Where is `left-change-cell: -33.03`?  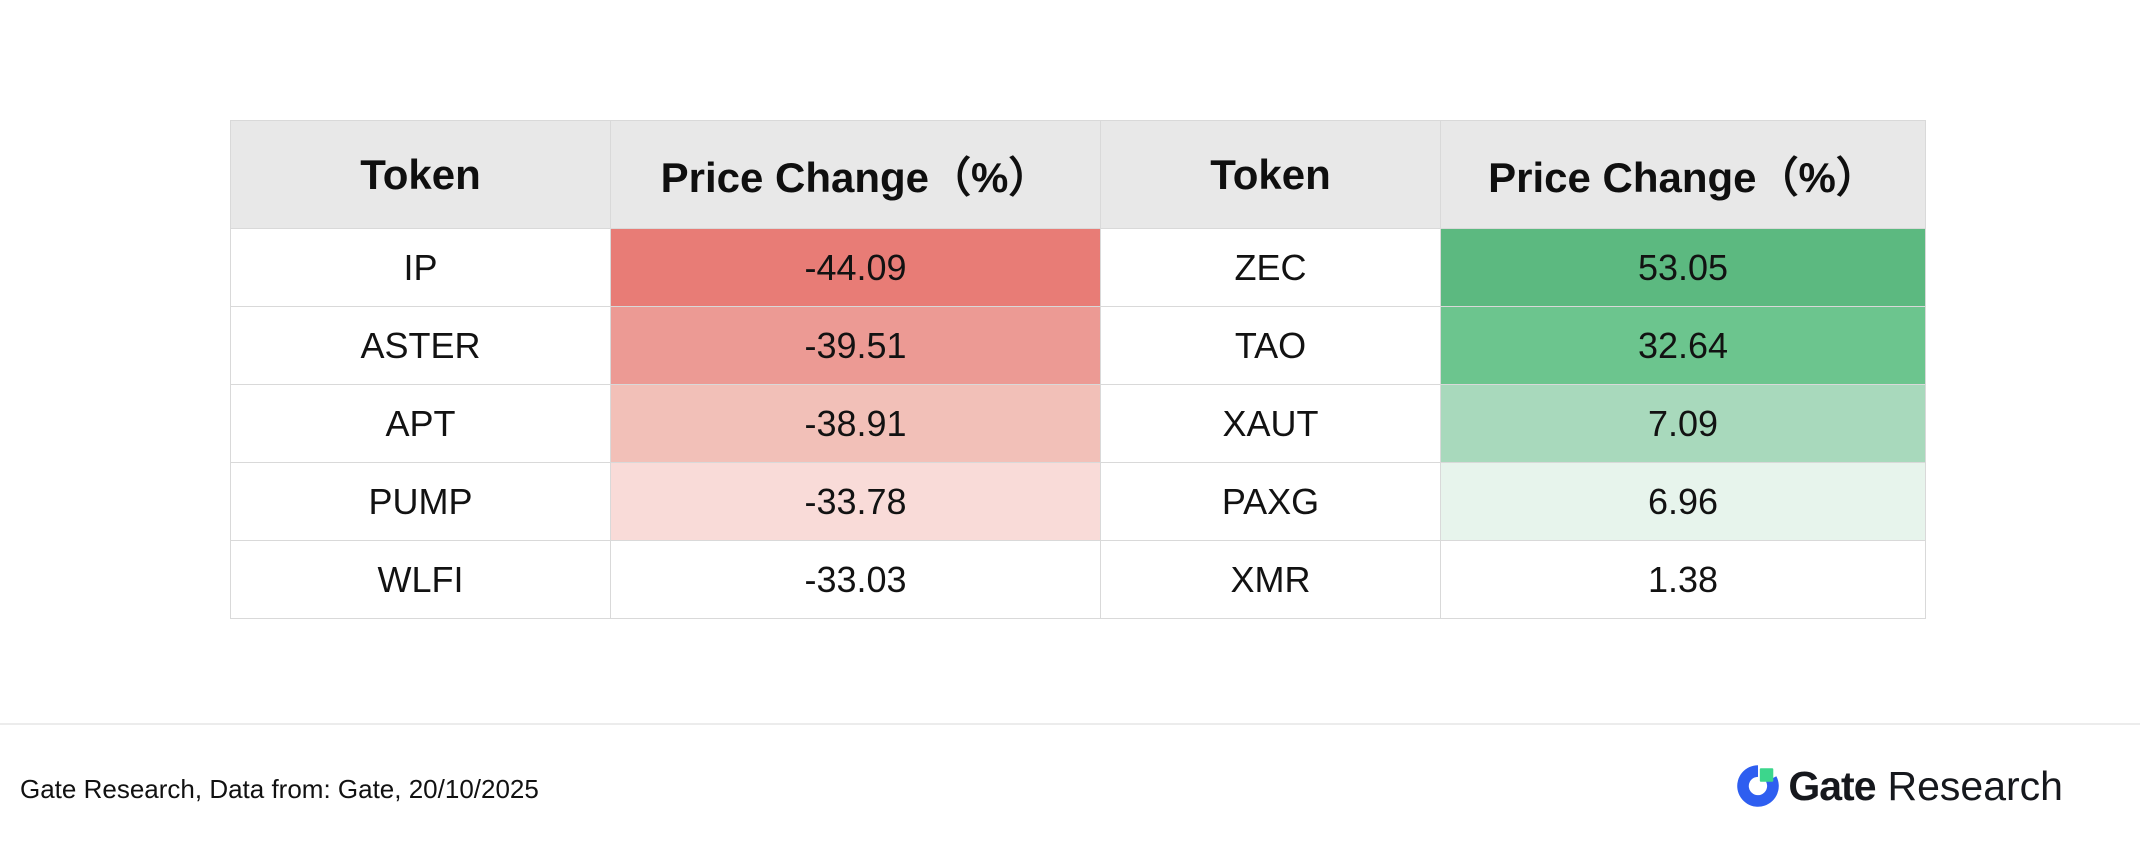
left-change-cell: -33.03 is located at coordinates (855, 579).